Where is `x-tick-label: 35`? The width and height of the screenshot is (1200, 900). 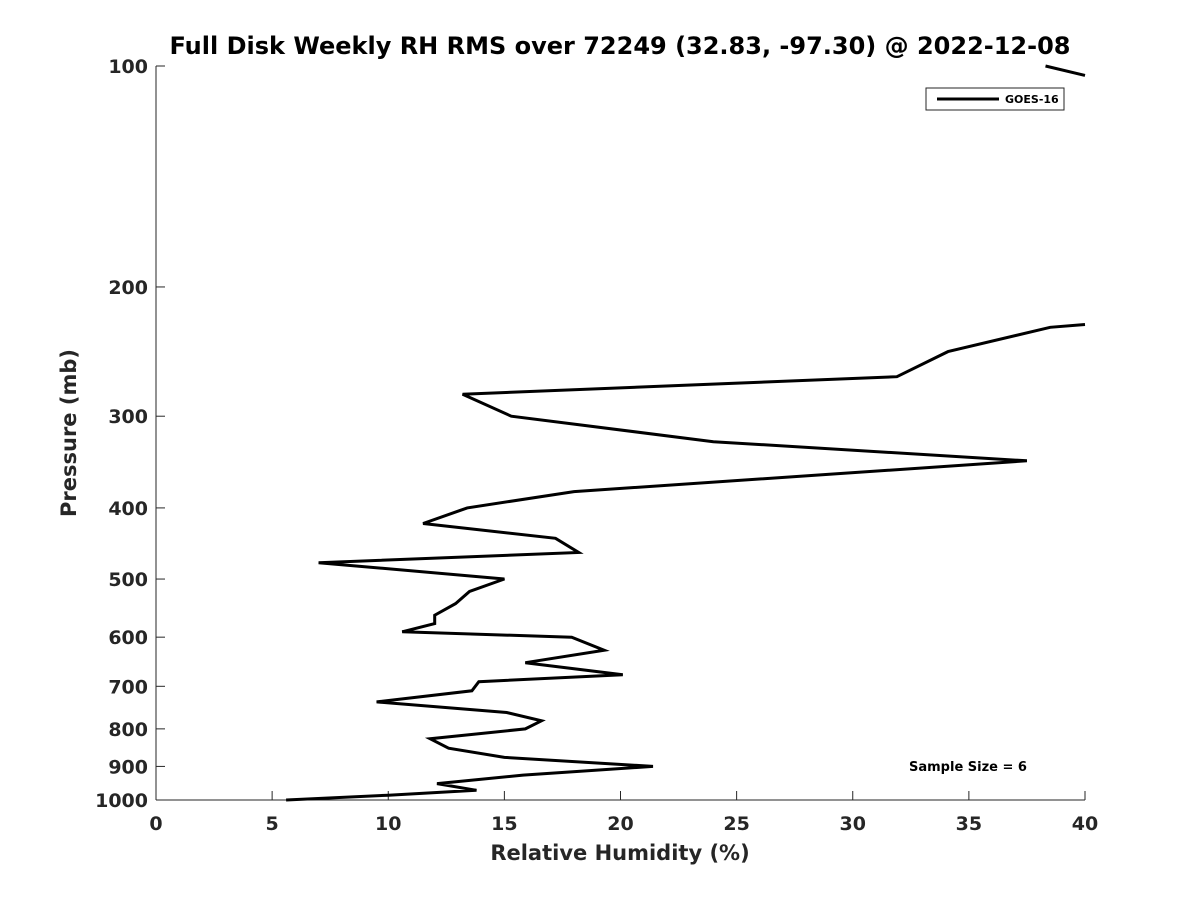 x-tick-label: 35 is located at coordinates (969, 824).